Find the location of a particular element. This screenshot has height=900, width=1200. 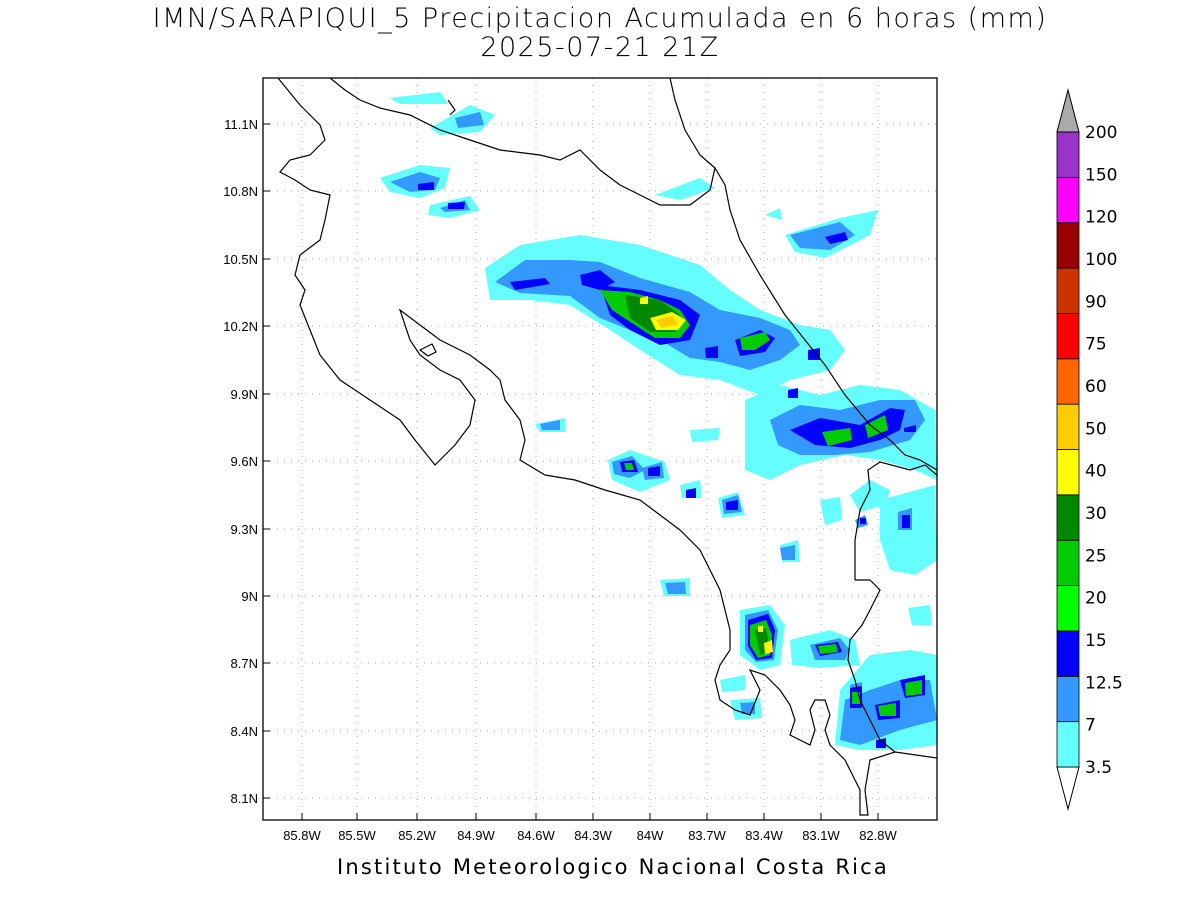

lat-label: 9.6N is located at coordinates (244, 461).